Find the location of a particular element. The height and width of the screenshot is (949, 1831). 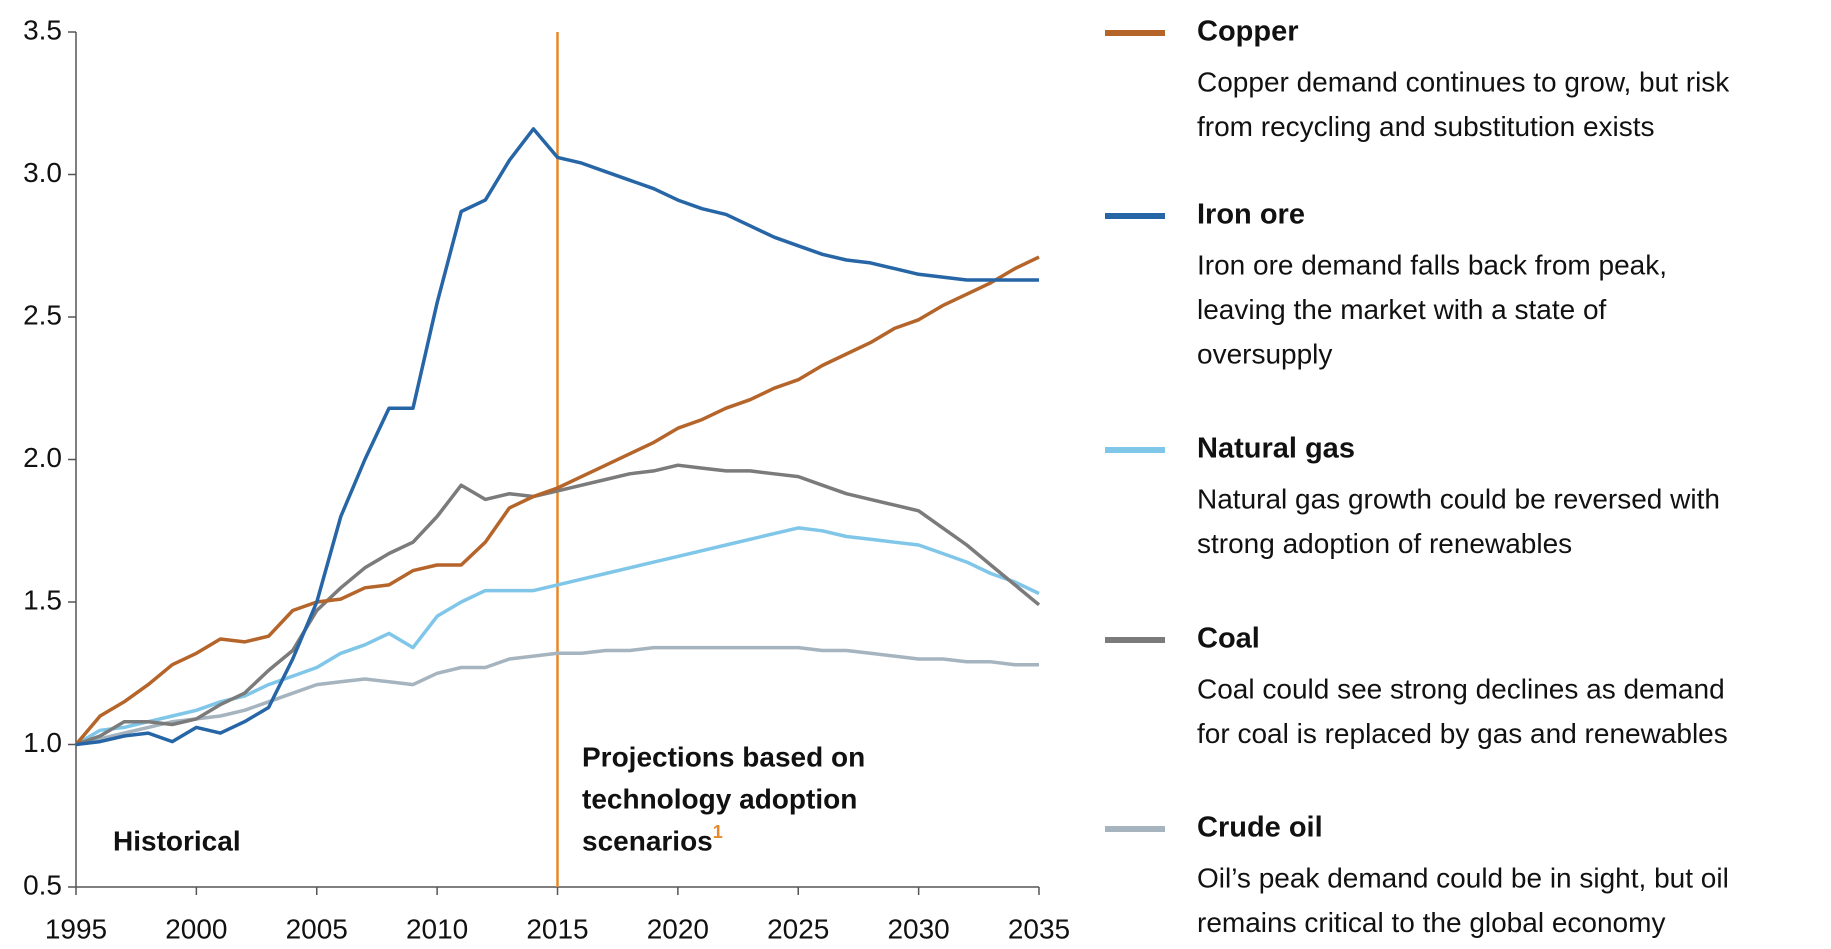

x-tick-label: 2030 is located at coordinates (918, 928).